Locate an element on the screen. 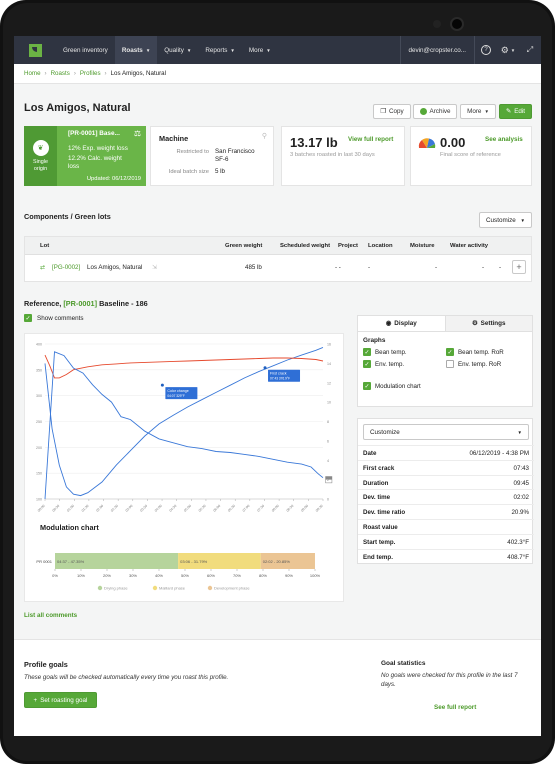  archive-label: Archive is located at coordinates (440, 111).